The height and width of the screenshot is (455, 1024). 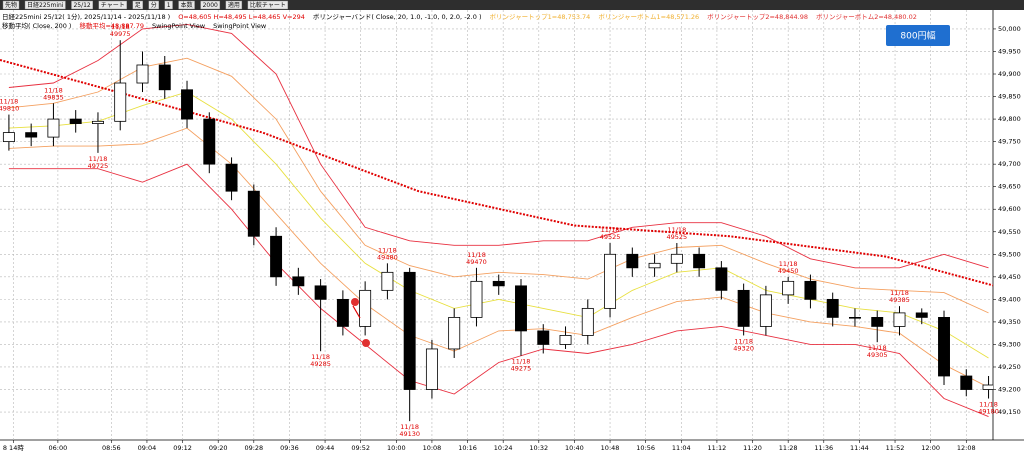 What do you see at coordinates (757, 17) in the screenshot?
I see `header-text: ボリンジャートップ2=48,844.98` at bounding box center [757, 17].